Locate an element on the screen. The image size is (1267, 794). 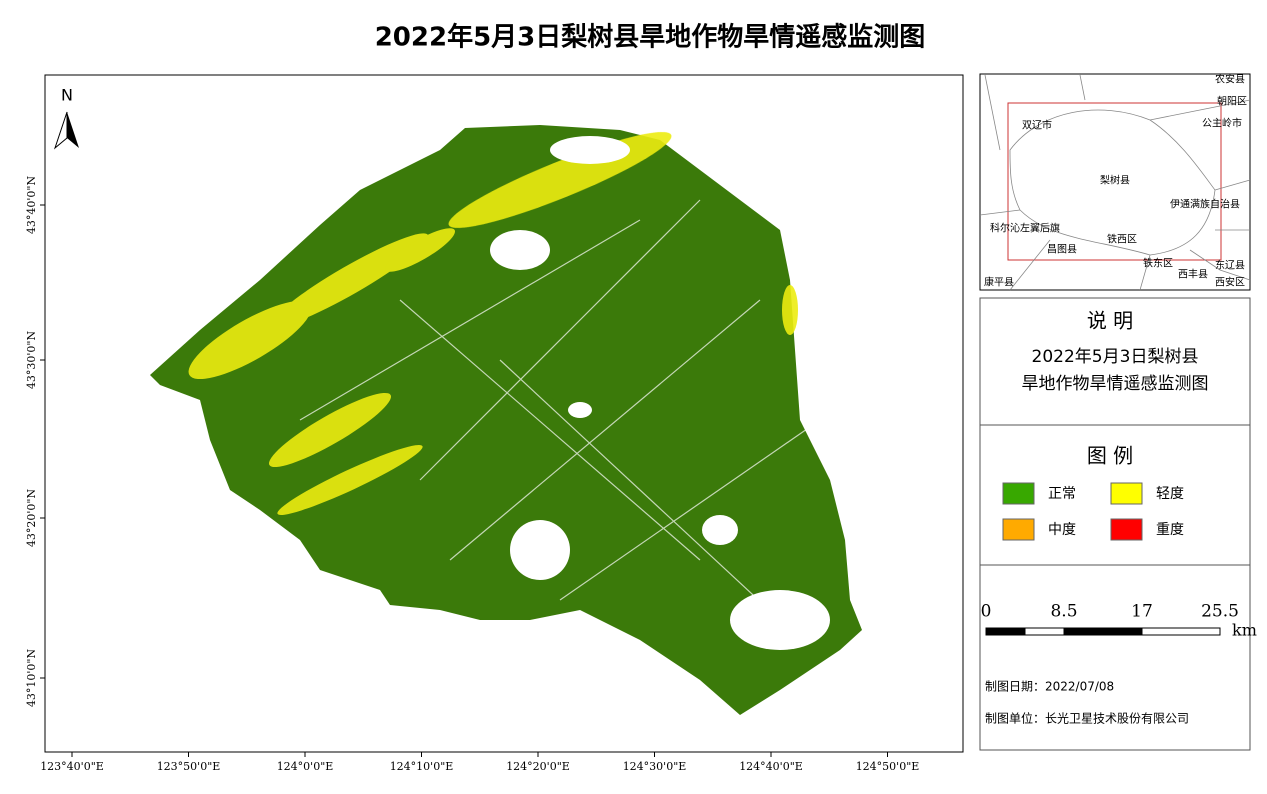
place-label: 伊通满族自治县 is located at coordinates (1205, 204).